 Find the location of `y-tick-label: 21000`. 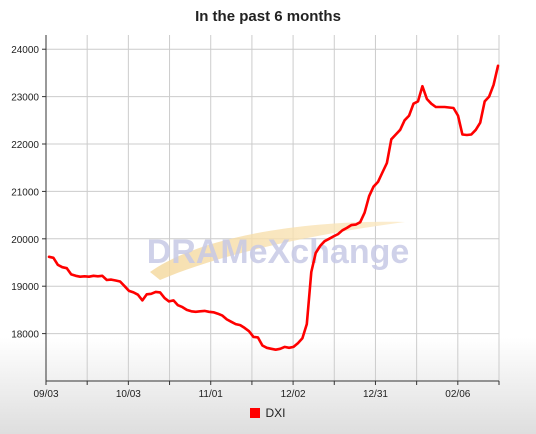

y-tick-label: 21000 is located at coordinates (25, 192).